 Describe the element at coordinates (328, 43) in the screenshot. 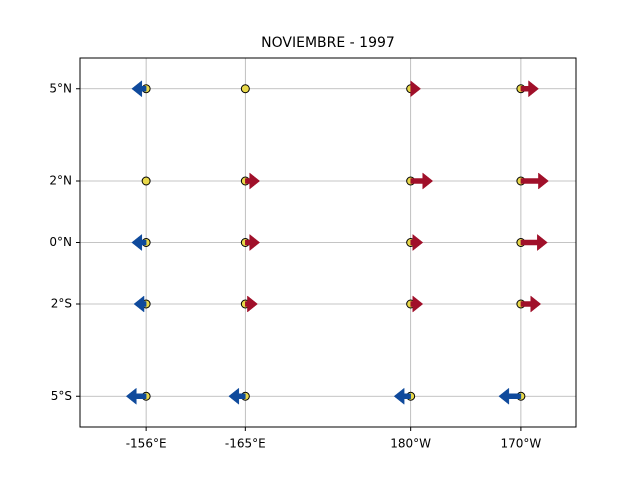

I see `chart-title: NOVIEMBRE - 1997` at that location.